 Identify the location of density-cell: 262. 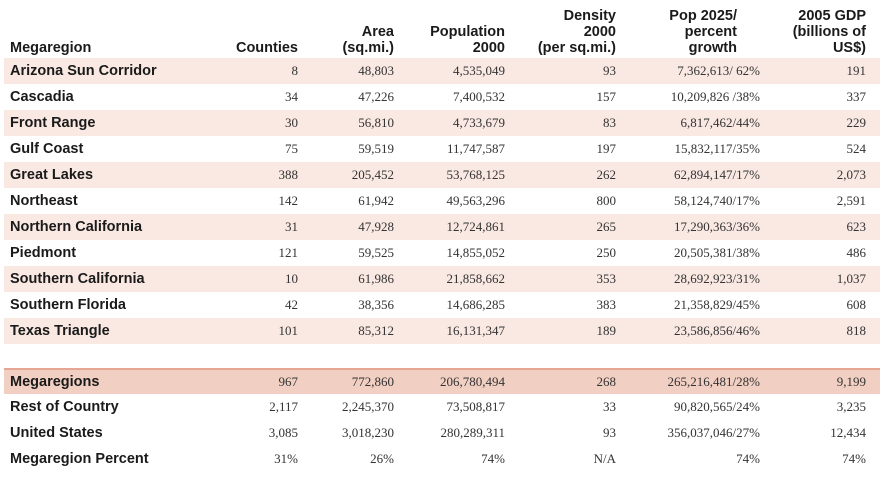
(606, 174).